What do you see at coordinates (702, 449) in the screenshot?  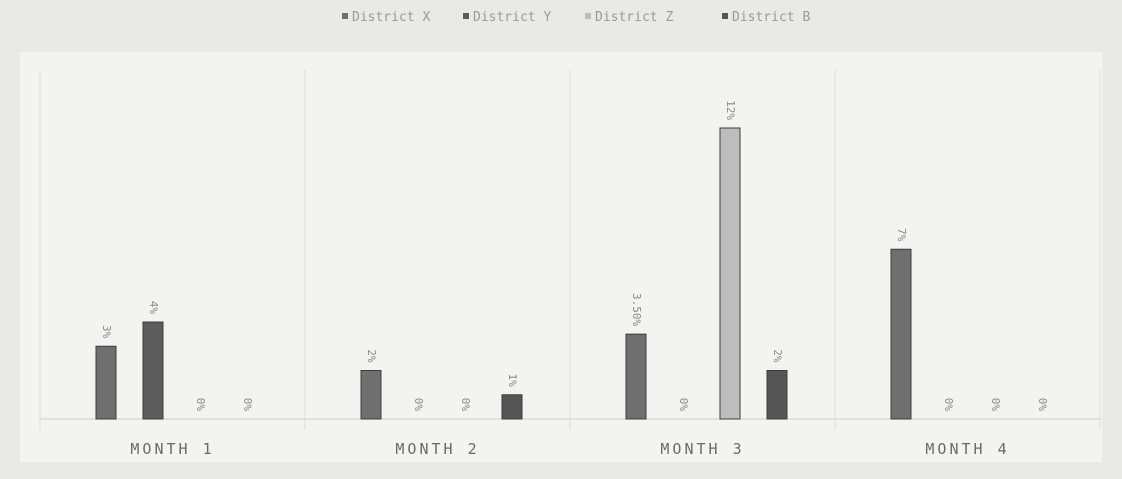 I see `x-tick-label: MONTH 3` at bounding box center [702, 449].